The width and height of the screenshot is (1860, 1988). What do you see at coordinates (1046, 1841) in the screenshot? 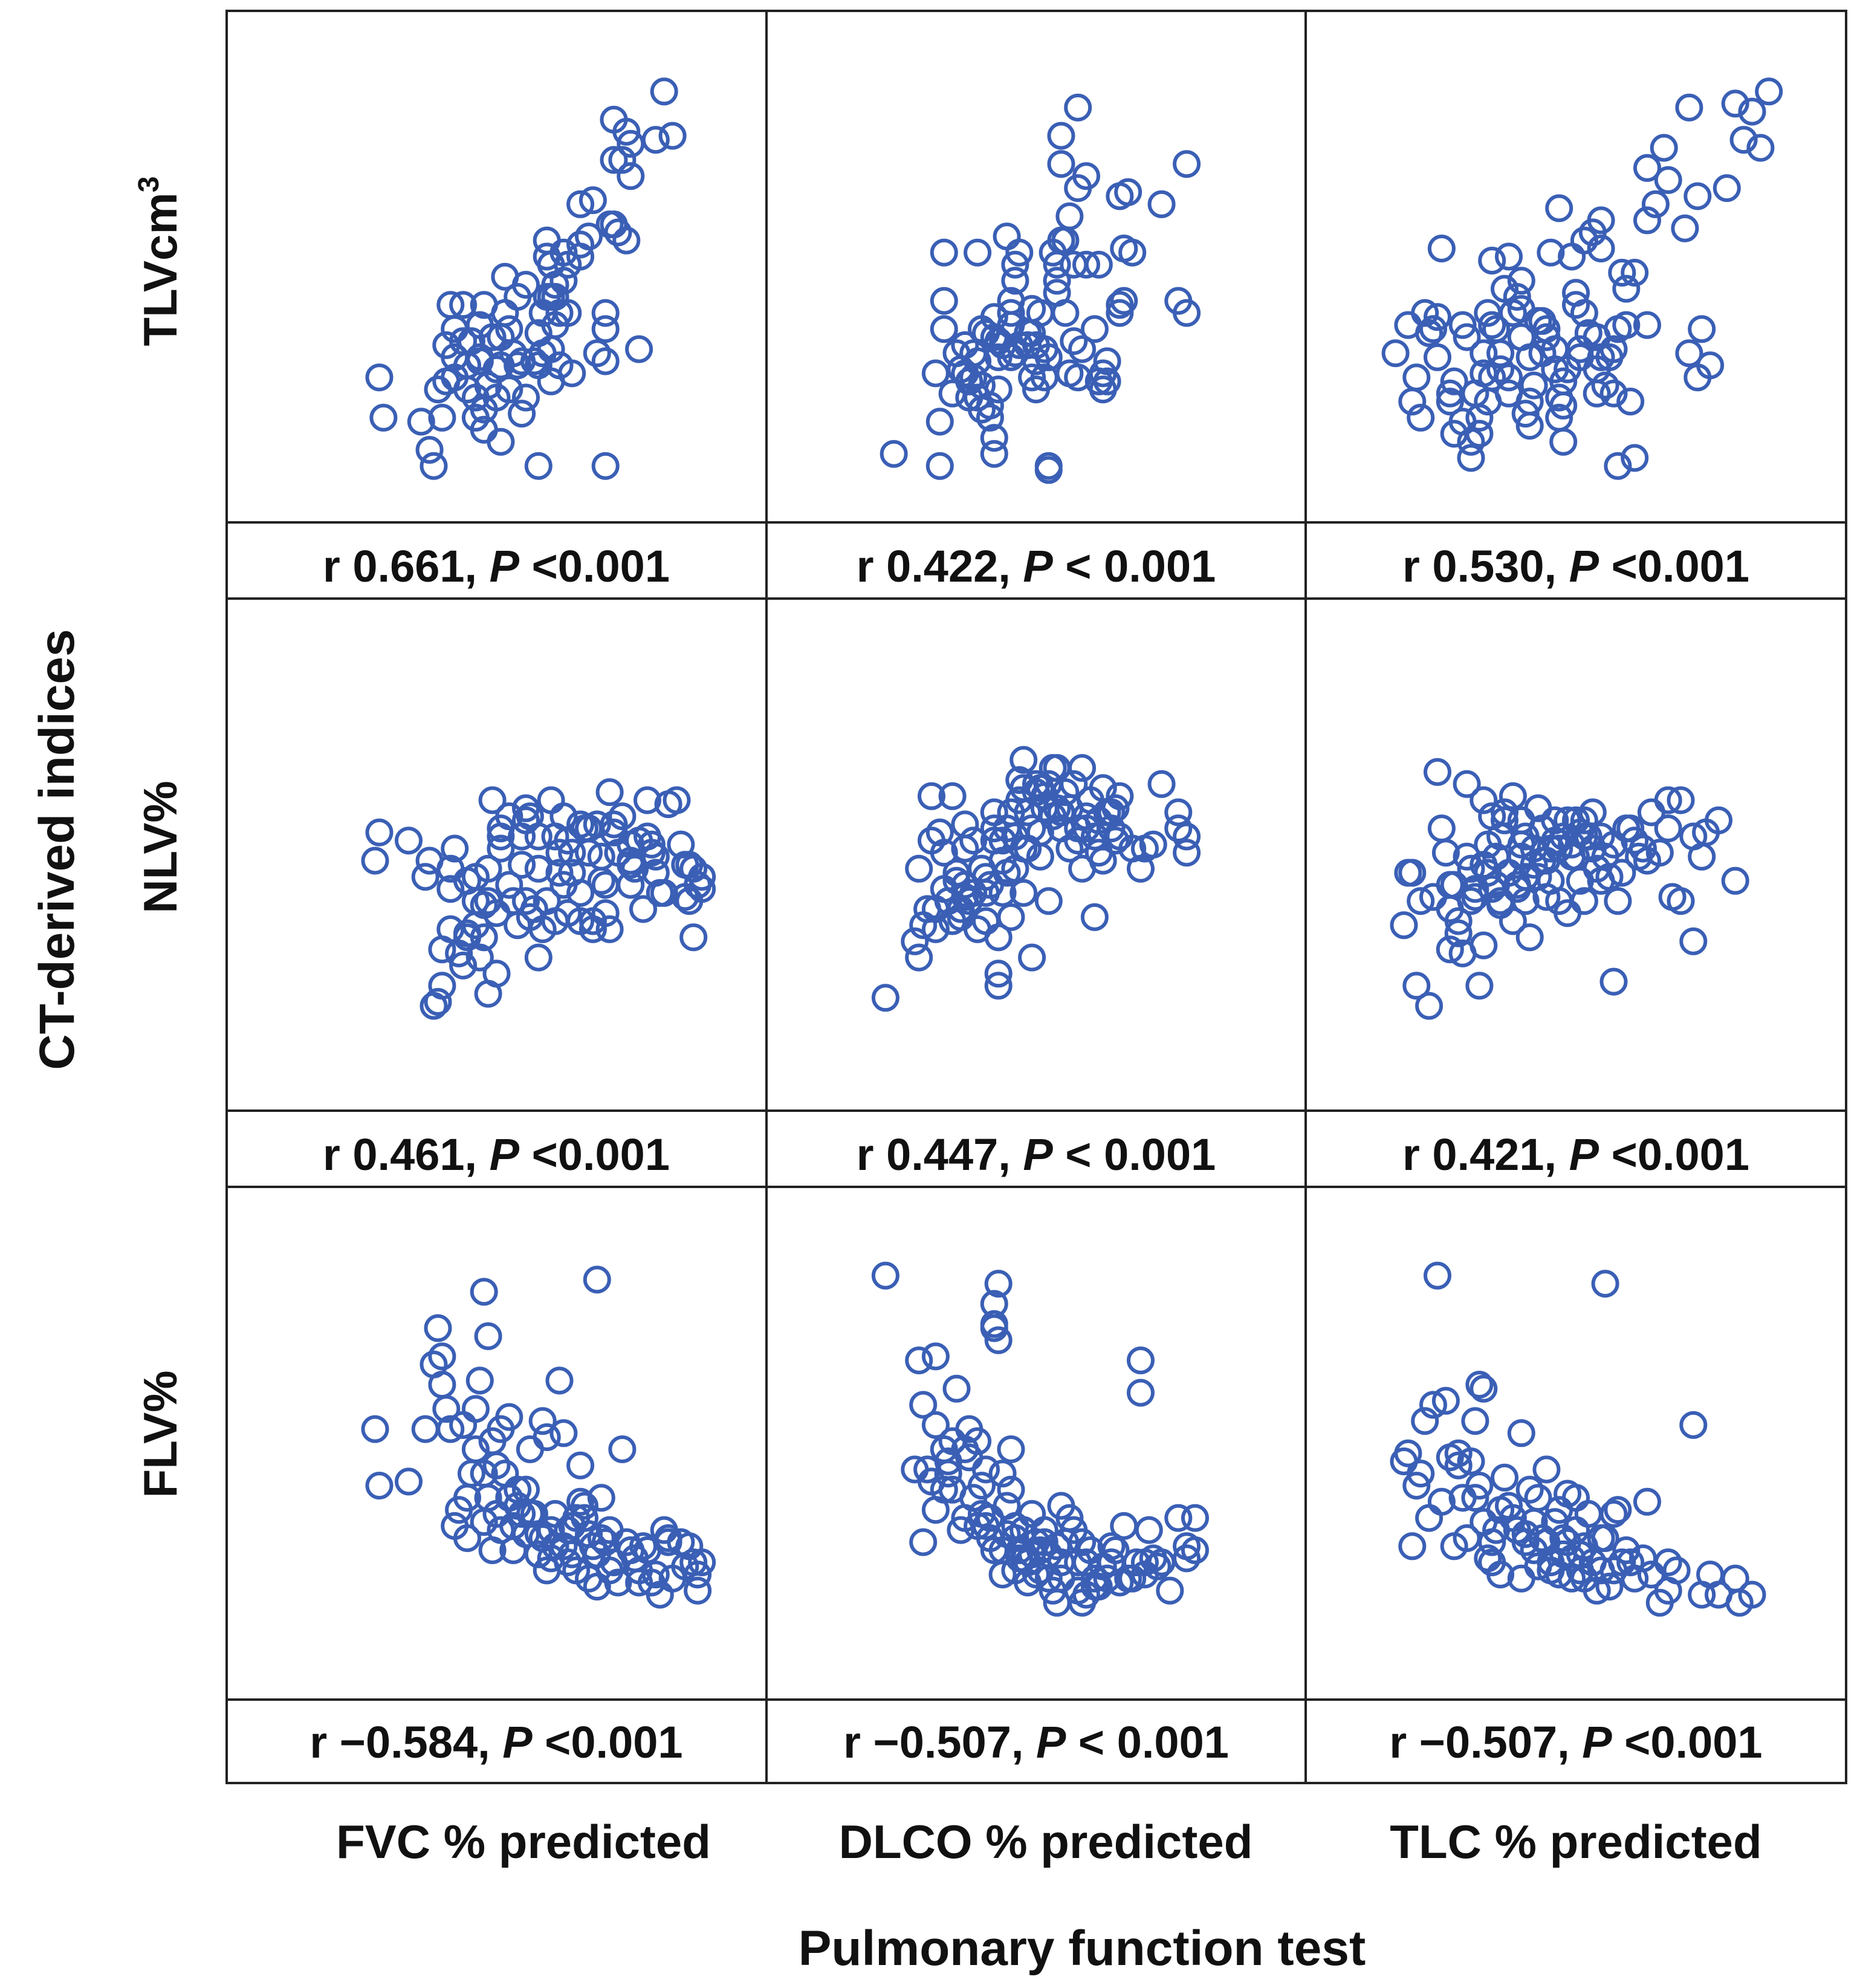
I see `col-label-dlco: DLCO % predicted` at bounding box center [1046, 1841].